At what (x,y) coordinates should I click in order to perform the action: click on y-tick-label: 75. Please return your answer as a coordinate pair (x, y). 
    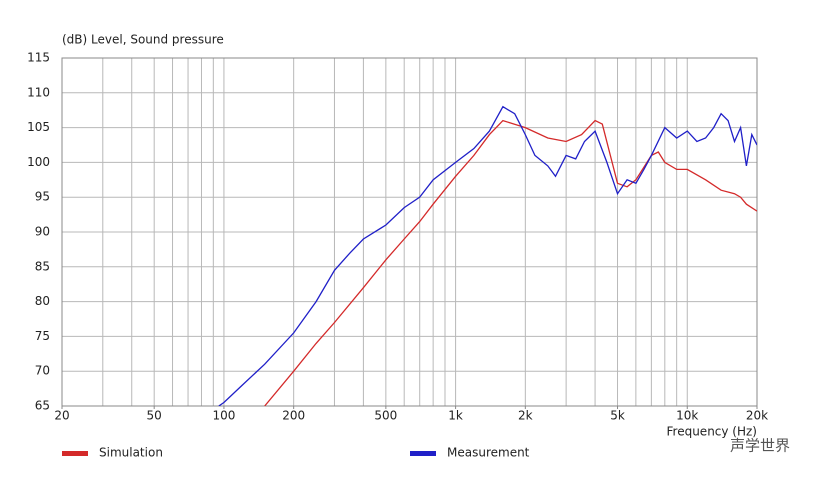
    Looking at the image, I should click on (42, 336).